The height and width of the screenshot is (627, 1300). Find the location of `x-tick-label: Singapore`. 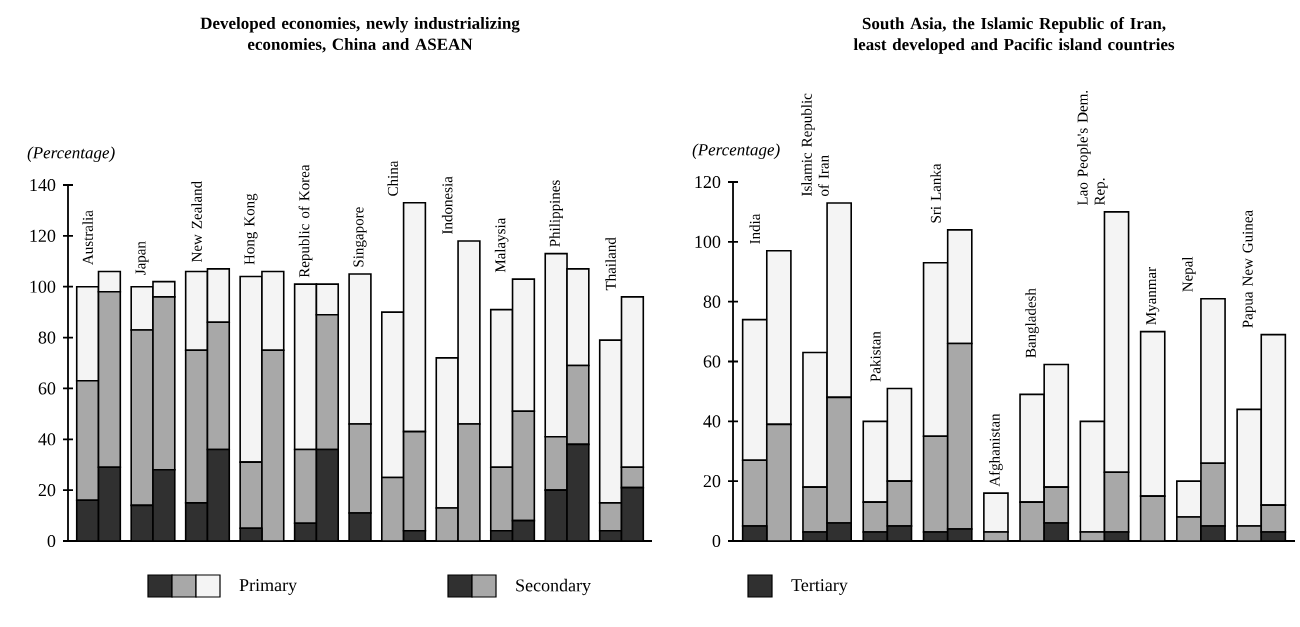

x-tick-label: Singapore is located at coordinates (360, 237).